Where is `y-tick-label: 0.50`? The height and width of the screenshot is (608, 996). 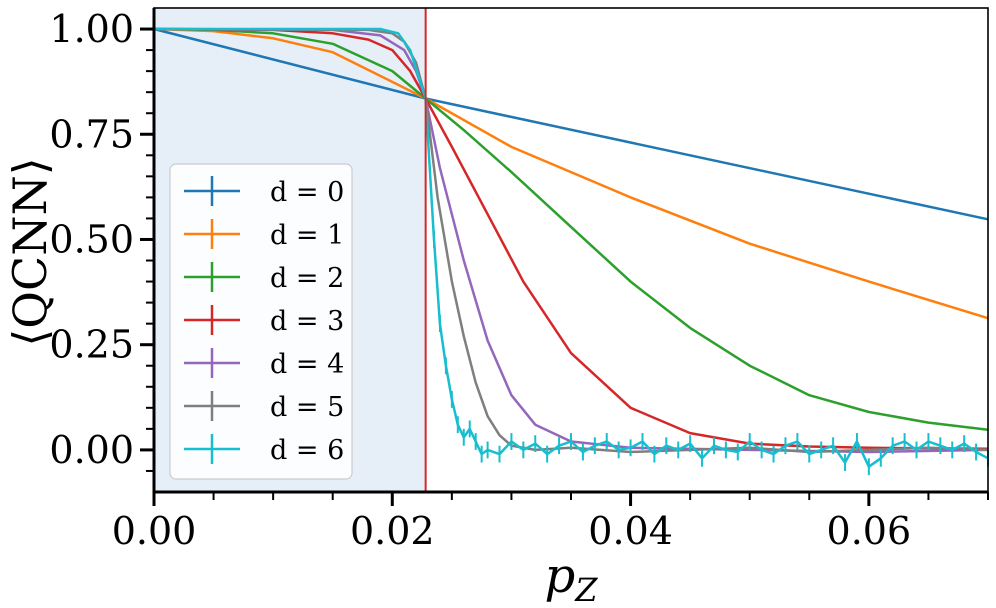
y-tick-label: 0.50 is located at coordinates (91, 239).